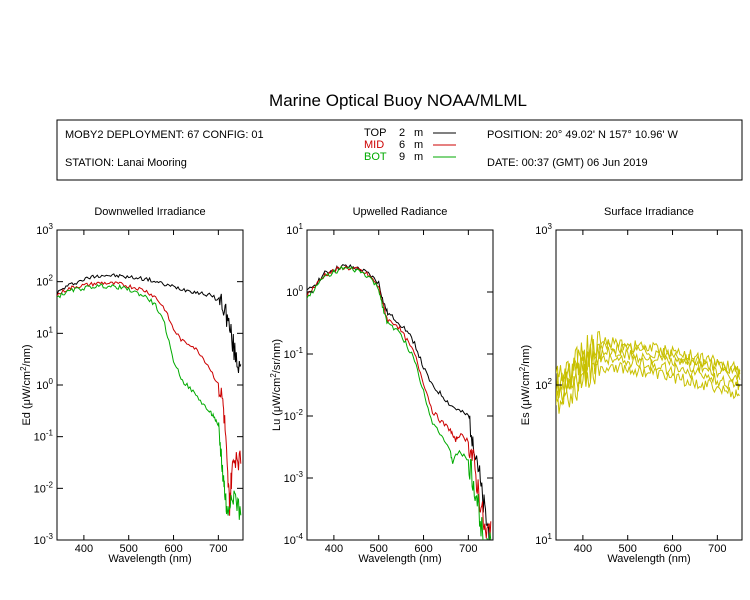 Image resolution: width=750 pixels, height=600 pixels. I want to click on legend-depth-bot: 9, so click(402, 157).